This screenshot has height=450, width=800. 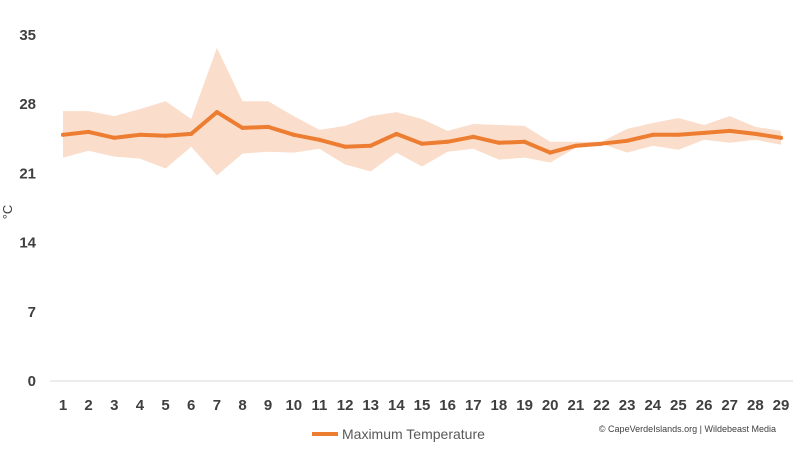 What do you see at coordinates (268, 405) in the screenshot?
I see `x-tick-label: 9` at bounding box center [268, 405].